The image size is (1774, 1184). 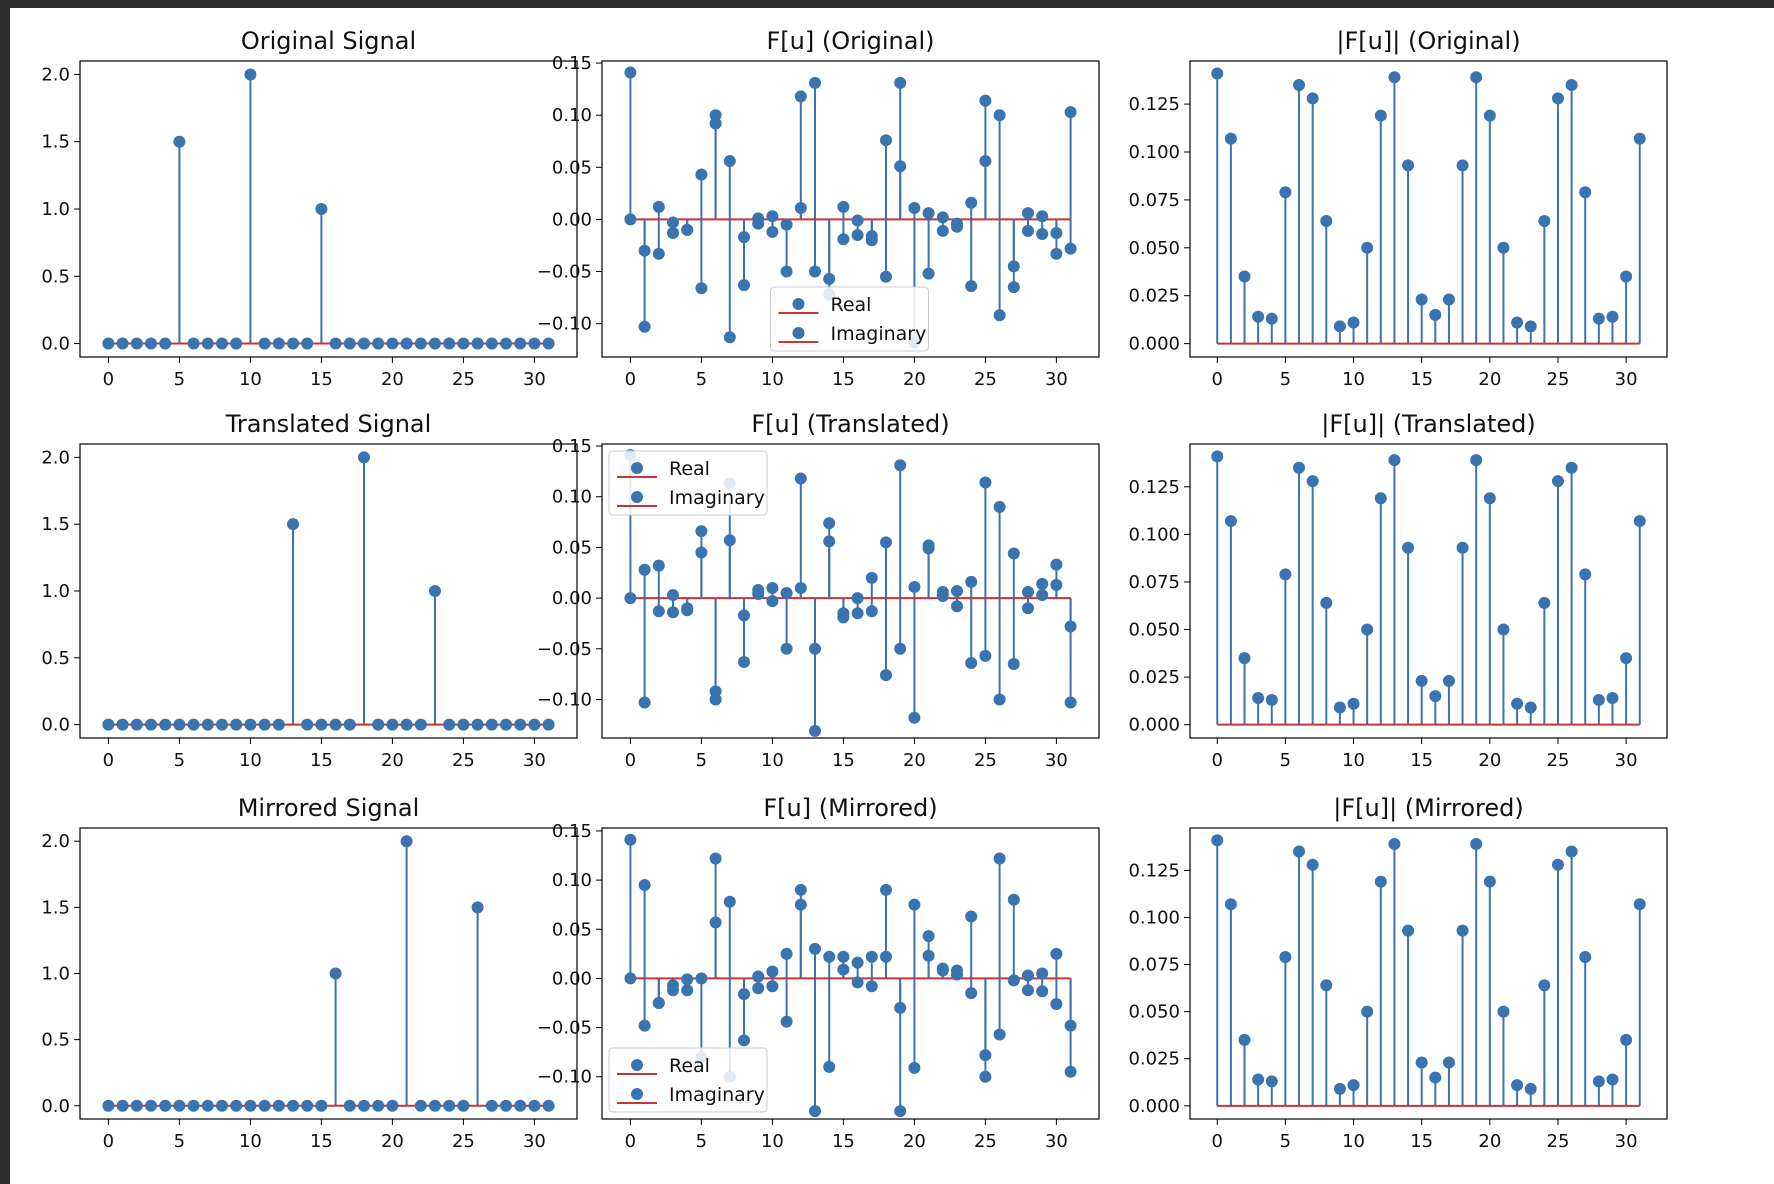 What do you see at coordinates (1154, 344) in the screenshot?
I see `y-tick-label: 0.000` at bounding box center [1154, 344].